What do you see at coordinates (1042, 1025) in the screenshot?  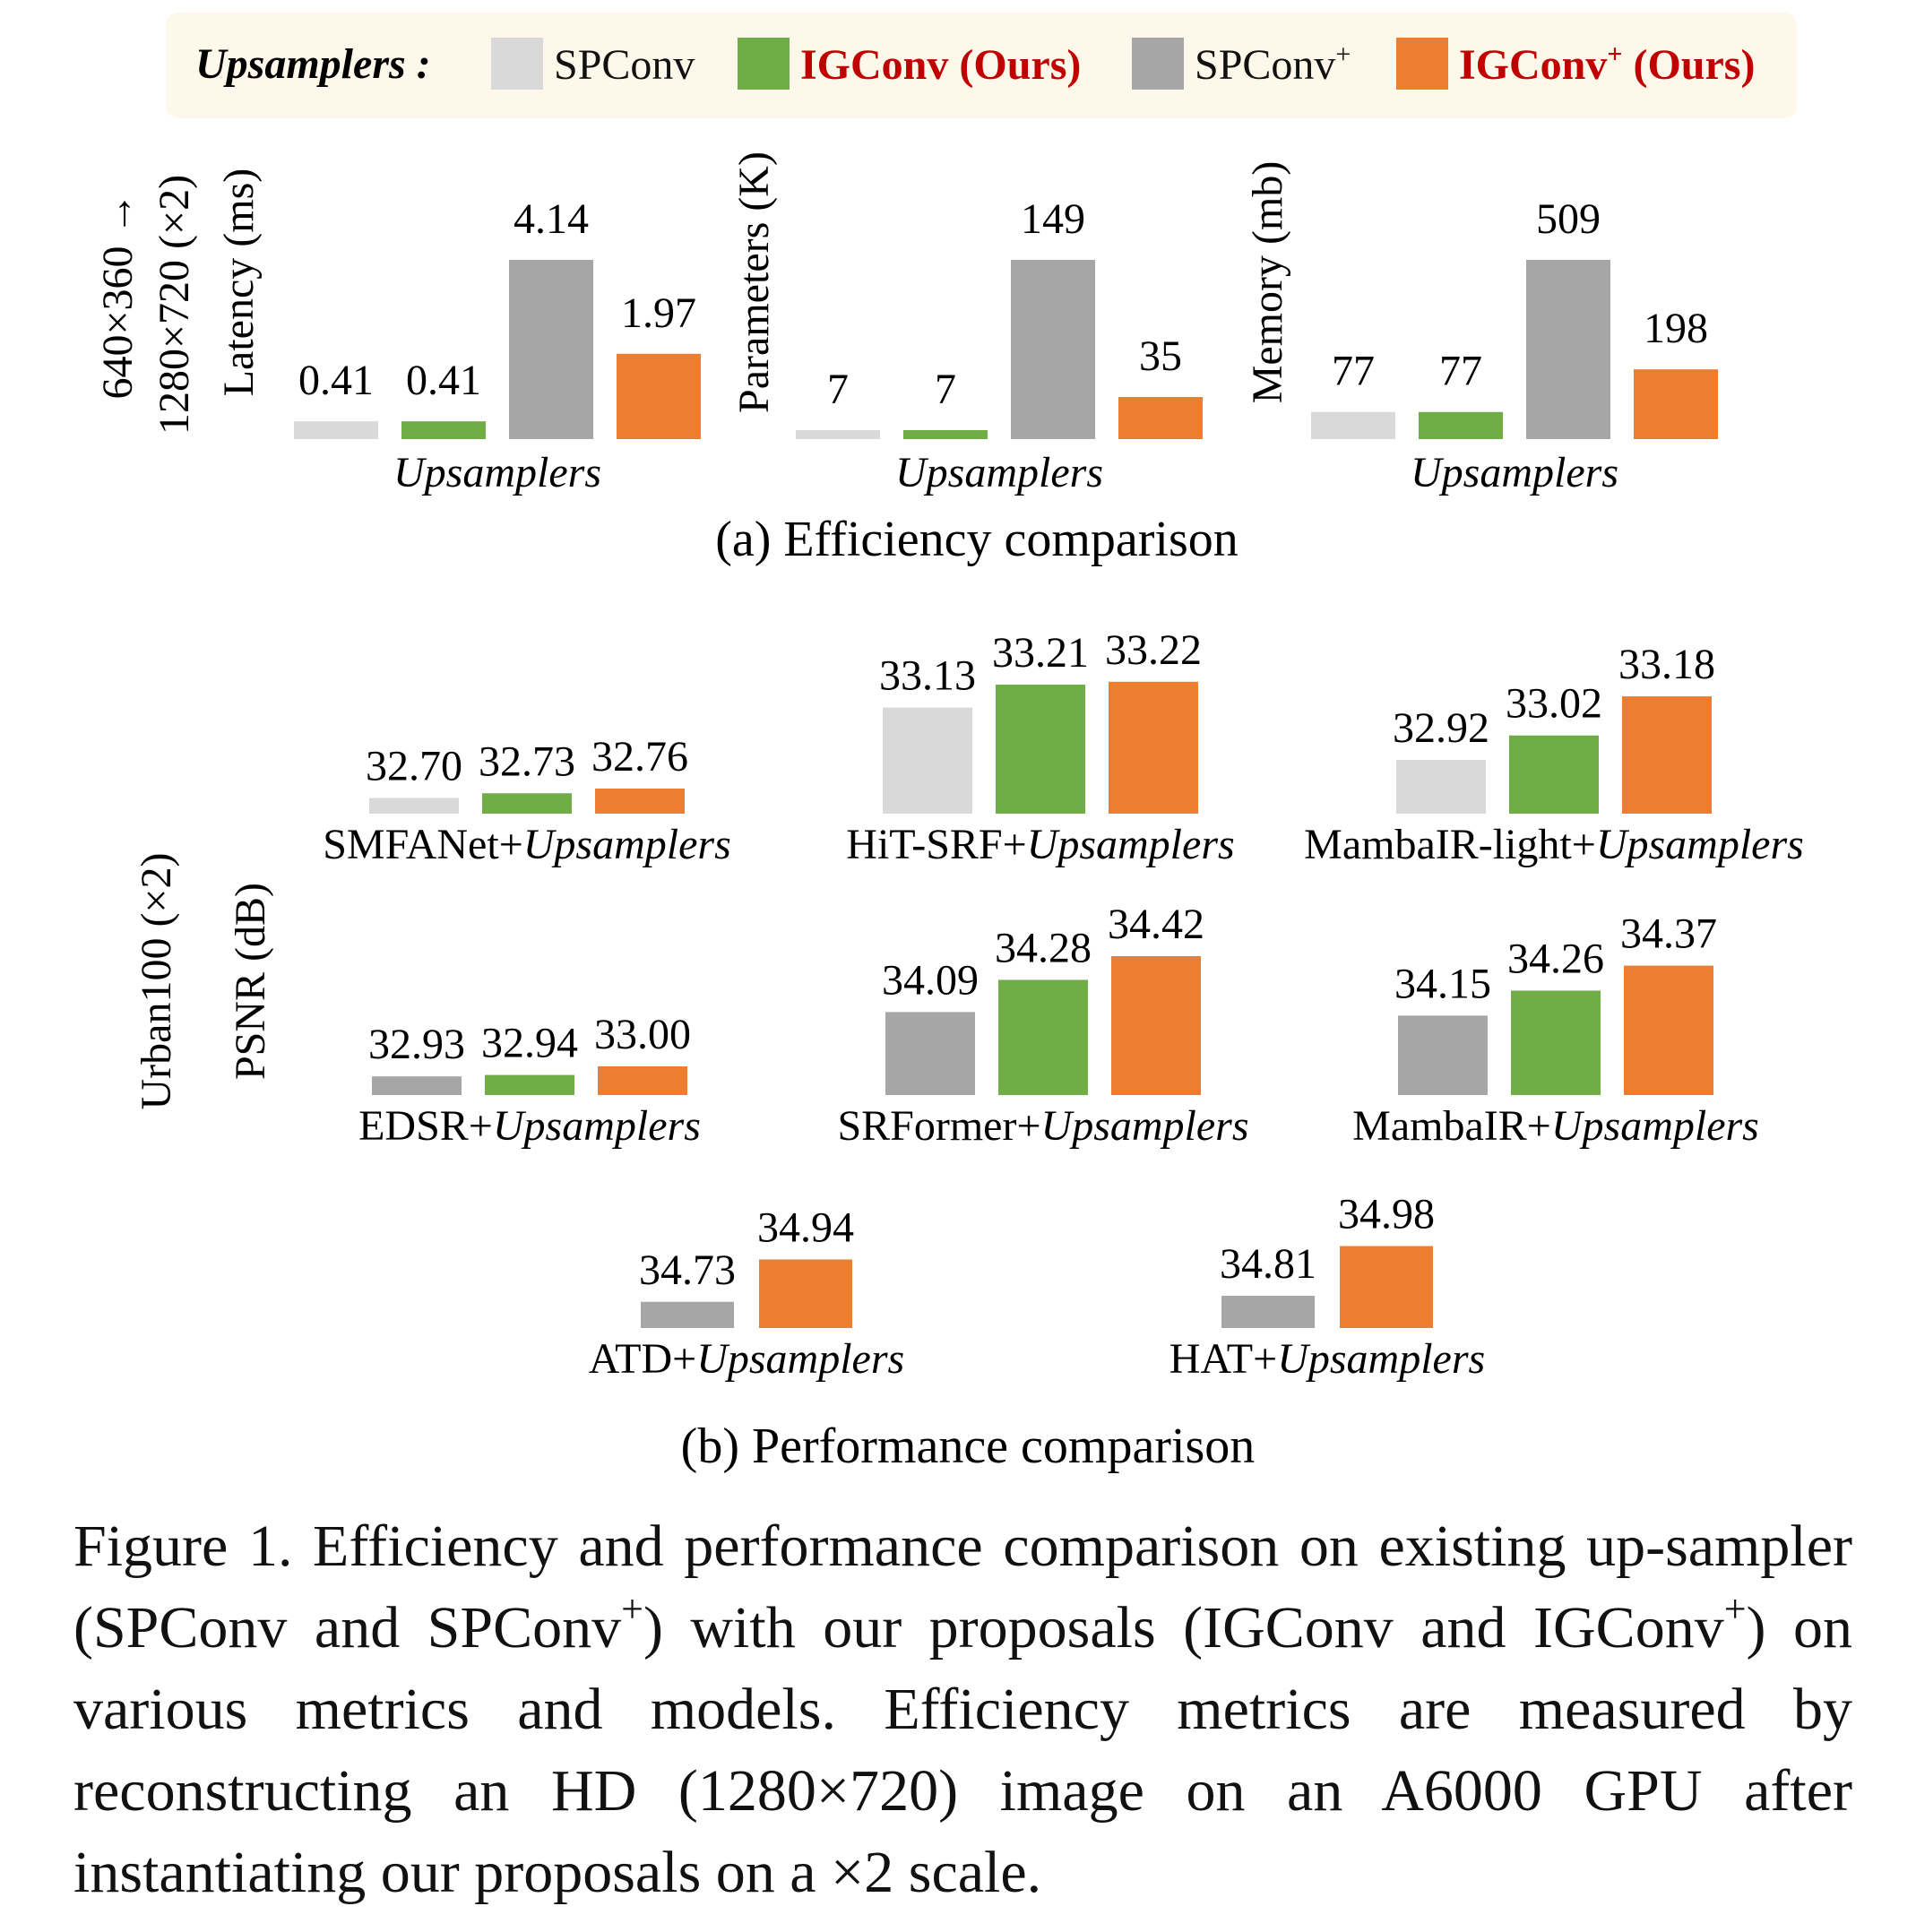 I see `chart-srformer: 34.09 34.28 34.42 SRFormer+Upsamplers` at bounding box center [1042, 1025].